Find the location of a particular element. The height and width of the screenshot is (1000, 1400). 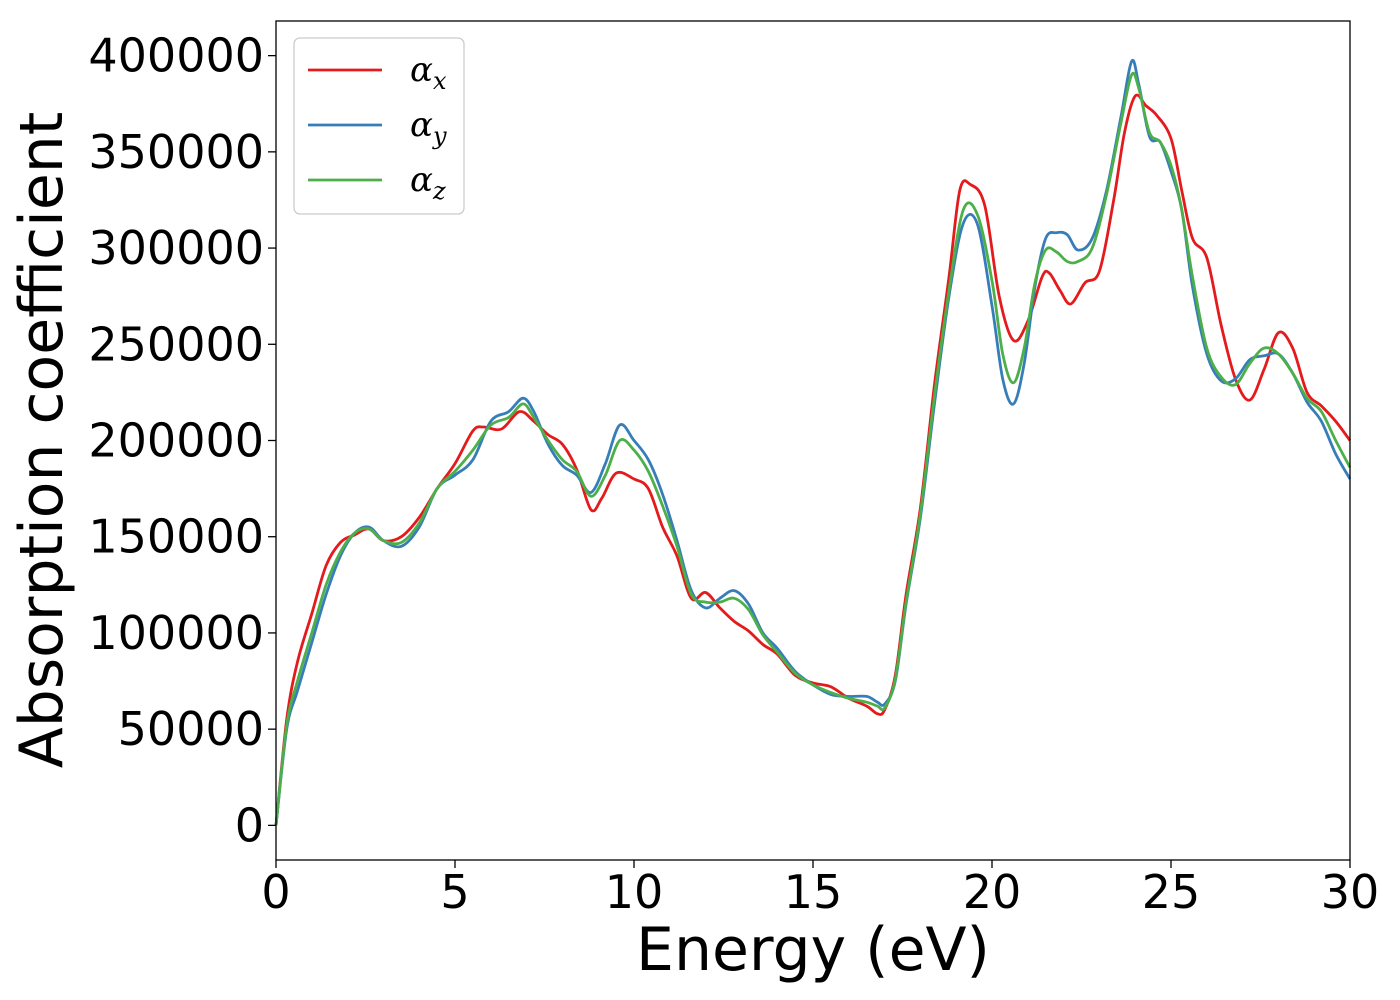

x-axis-label: Energy (eV) is located at coordinates (813, 950).